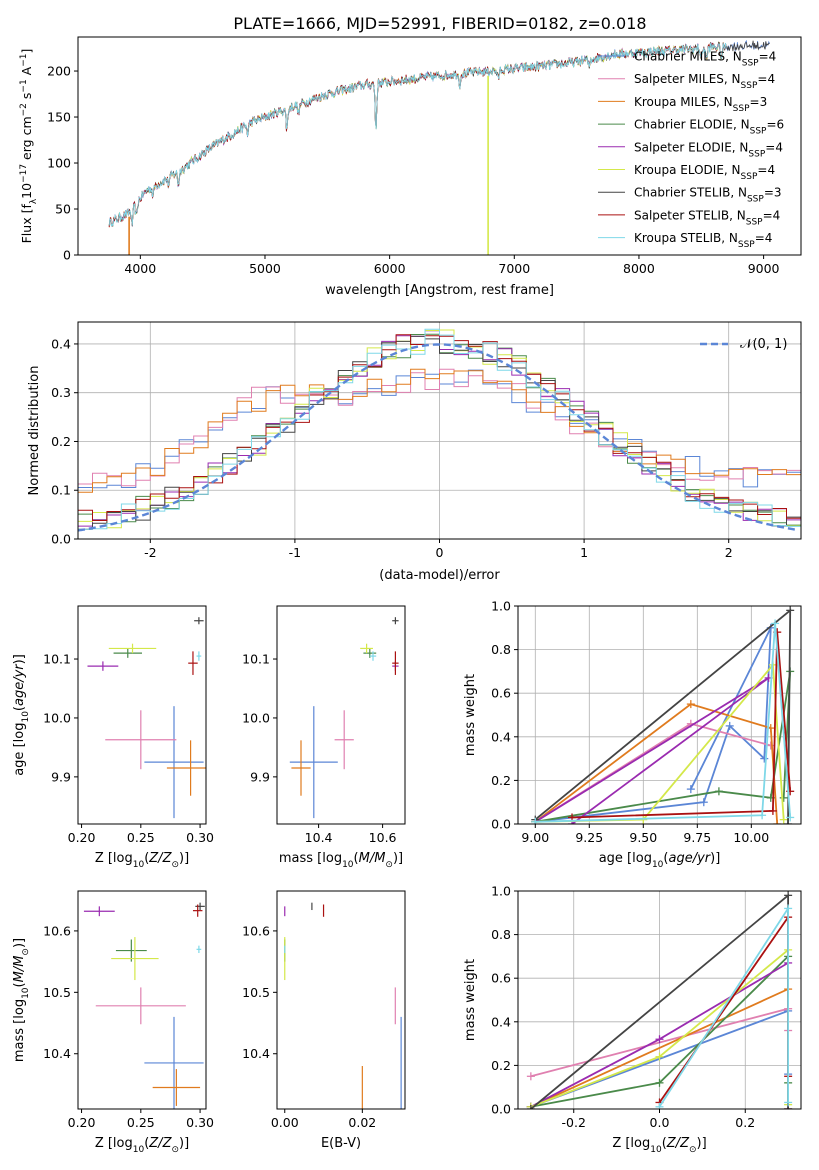 The width and height of the screenshot is (819, 1170). I want to click on y-axis-label: Flux [fλ10−17 erg cm−2 s−1 A−1], so click(29, 146).